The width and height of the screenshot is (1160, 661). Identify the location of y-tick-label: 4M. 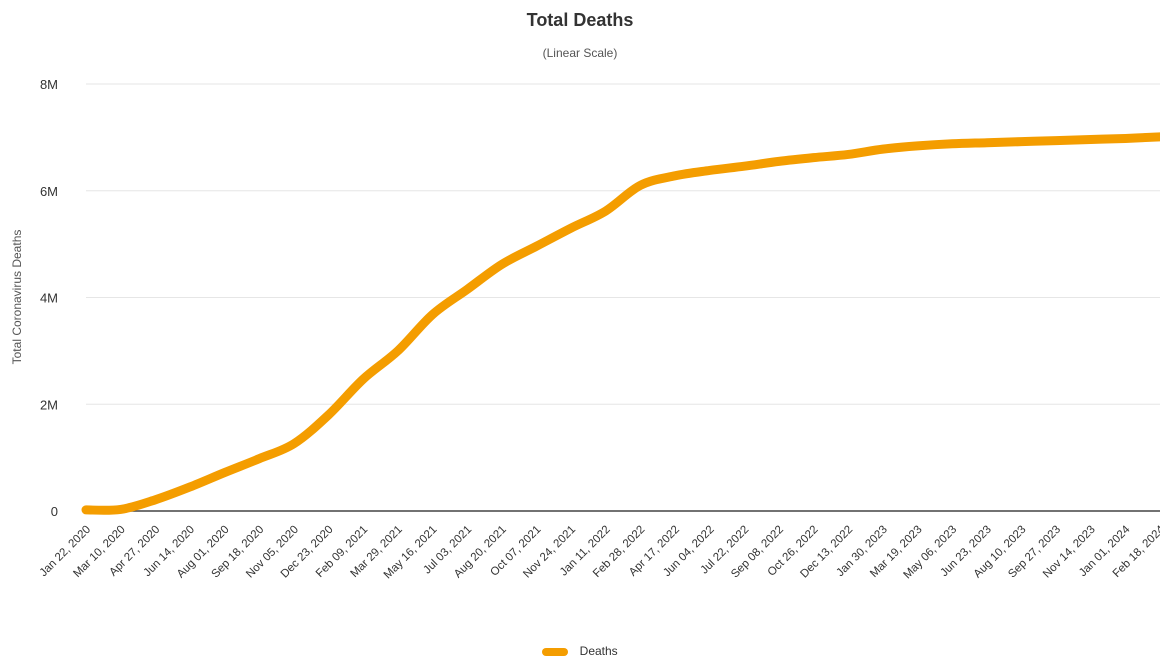
(49, 298).